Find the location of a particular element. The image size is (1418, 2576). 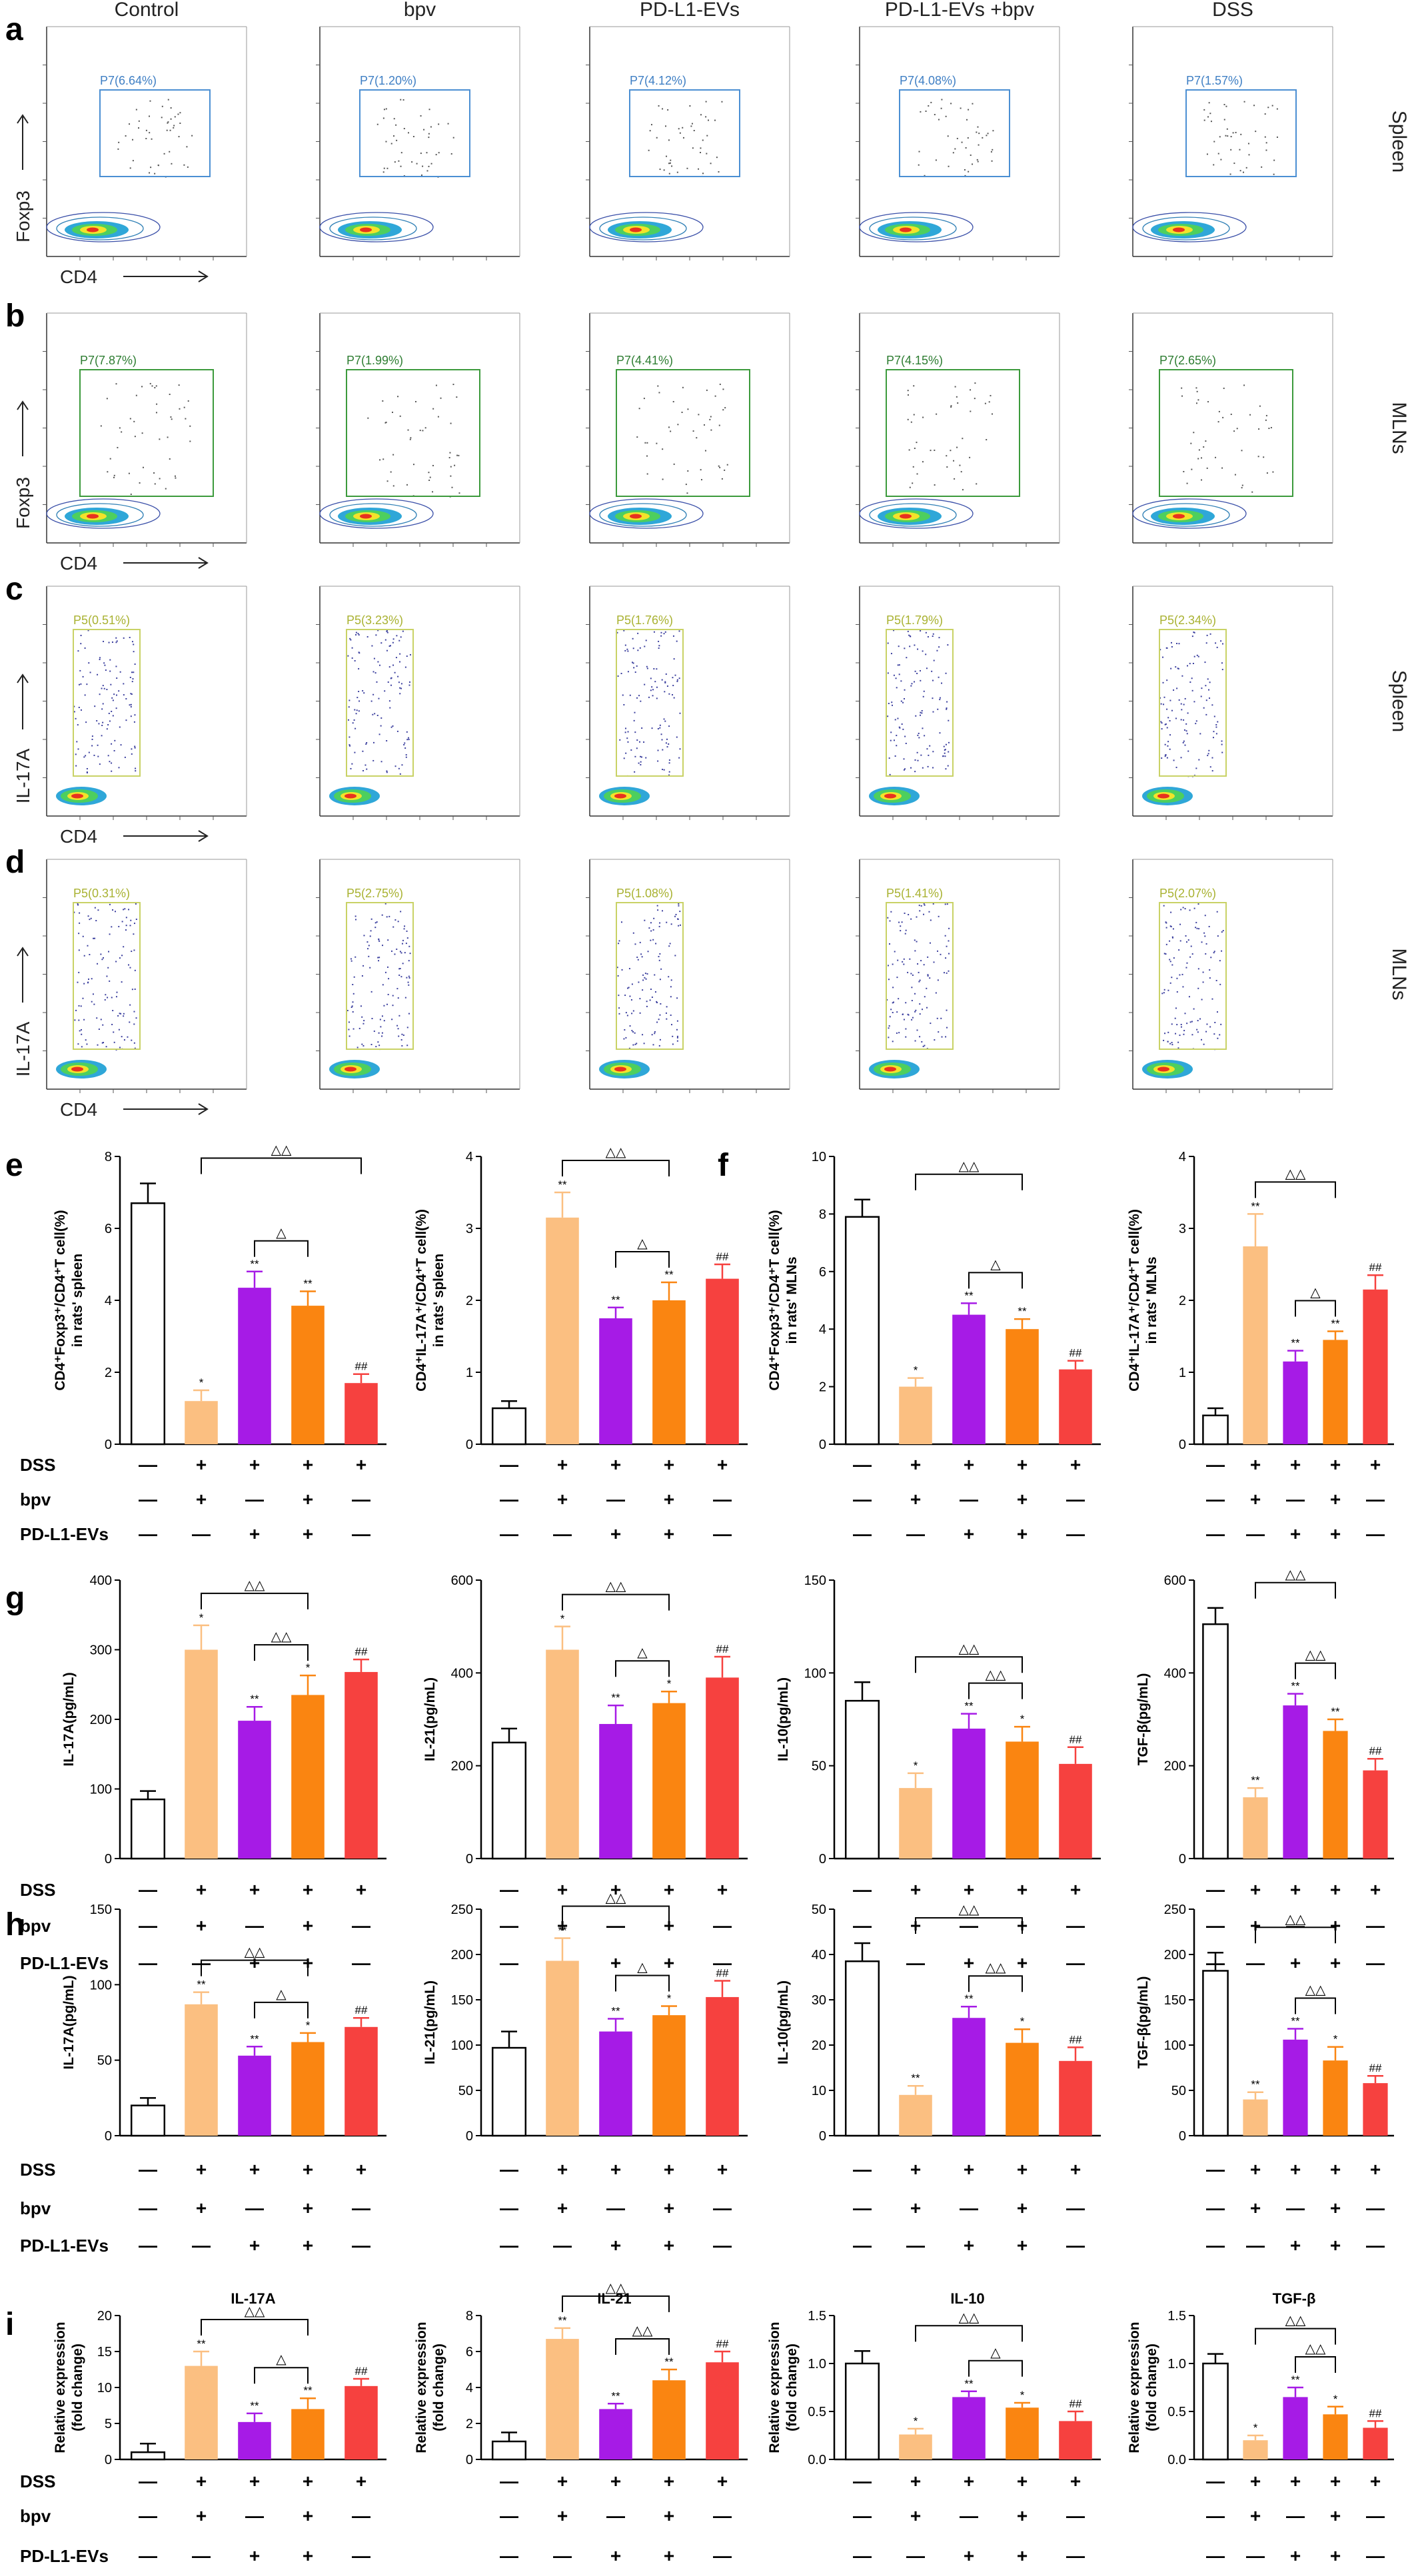

chart-title: IL-17A is located at coordinates (253, 2299).